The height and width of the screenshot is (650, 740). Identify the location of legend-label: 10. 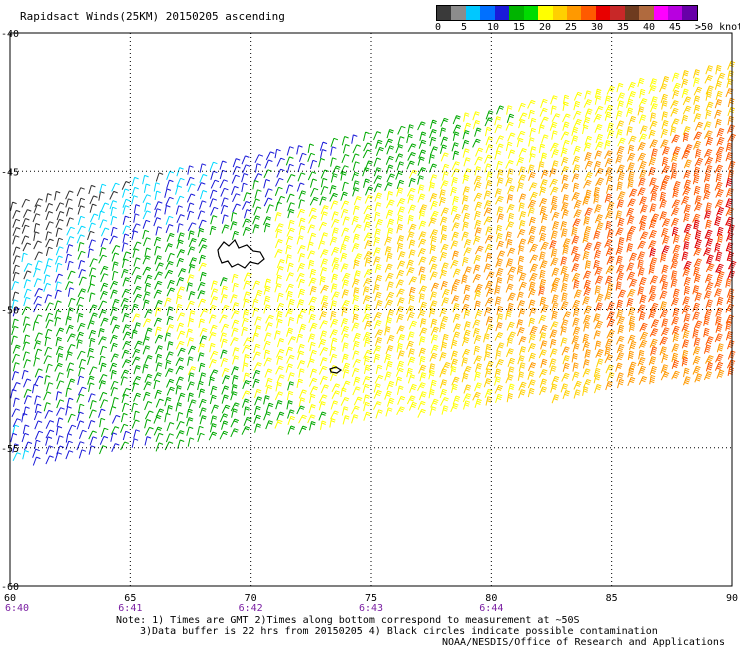
(493, 27).